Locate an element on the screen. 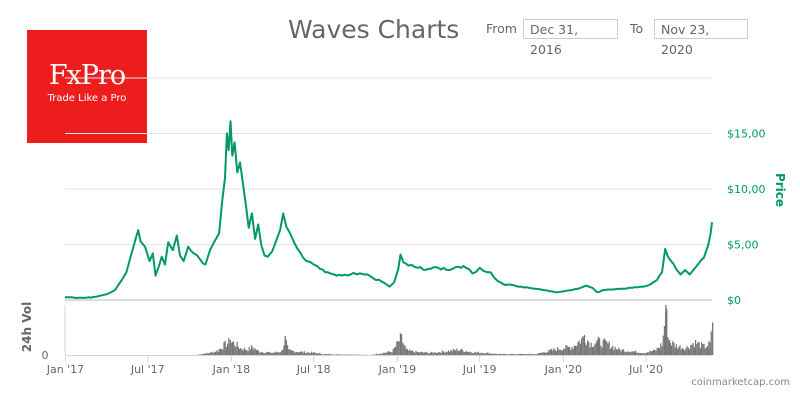 This screenshot has width=800, height=400. from-date-input: Dec 31, 2016 is located at coordinates (570, 38).